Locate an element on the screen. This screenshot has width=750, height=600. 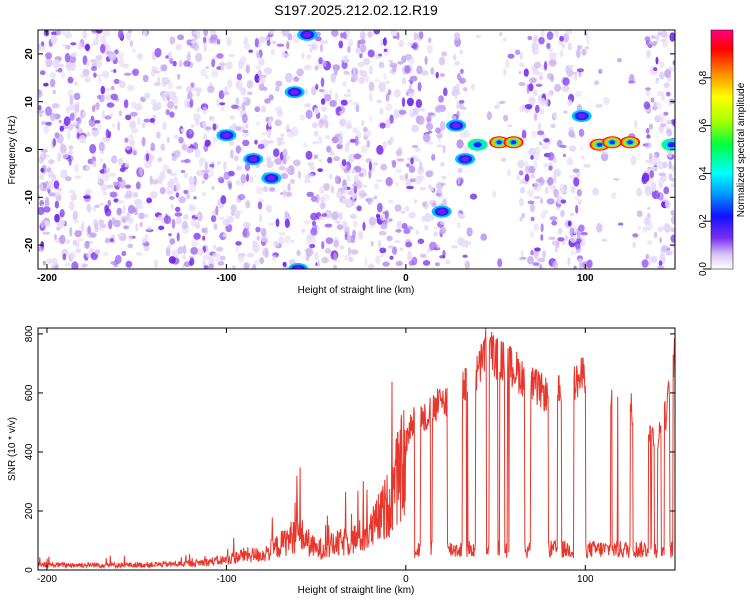
x-tick-label: -100 is located at coordinates (226, 278).